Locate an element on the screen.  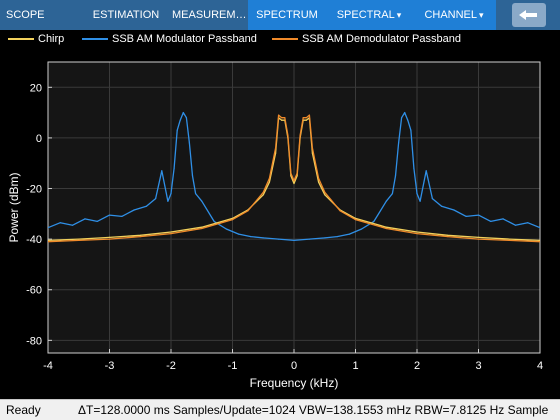
x-tick-label: -3 is located at coordinates (110, 366).